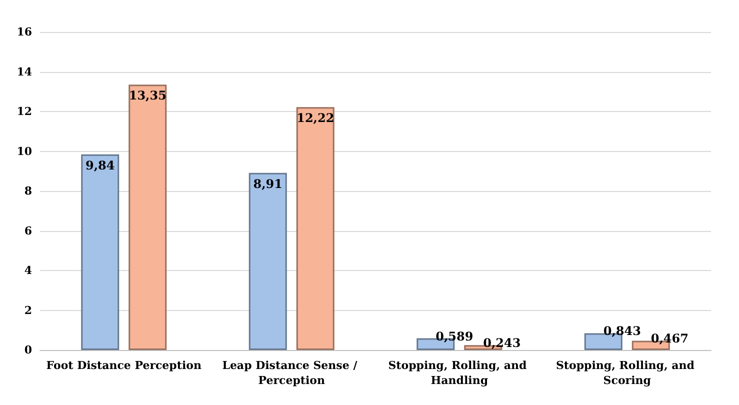 Image resolution: width=739 pixels, height=405 pixels. Describe the element at coordinates (459, 373) in the screenshot. I see `x-tick-label: Stopping, Rolling, and Handling` at that location.